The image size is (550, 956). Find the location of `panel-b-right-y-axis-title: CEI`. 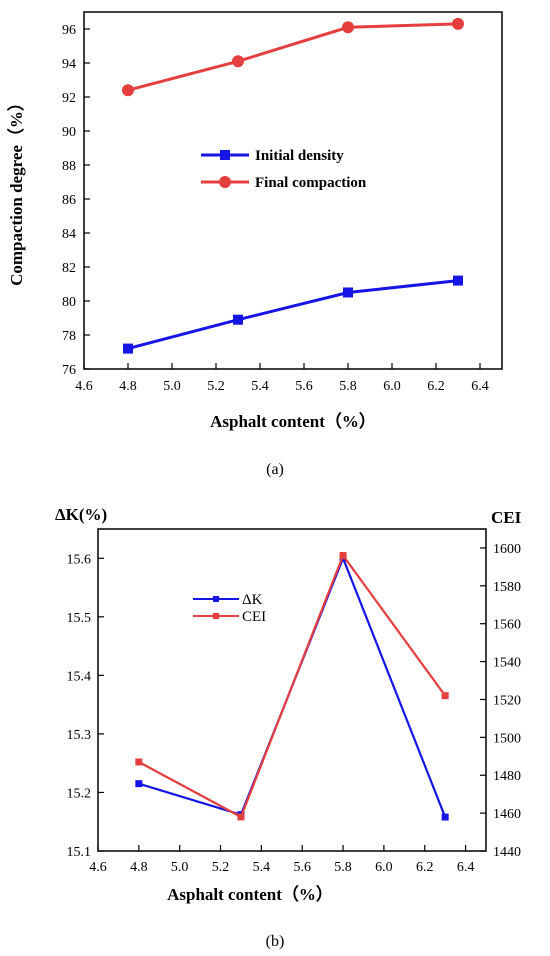

panel-b-right-y-axis-title: CEI is located at coordinates (506, 517).